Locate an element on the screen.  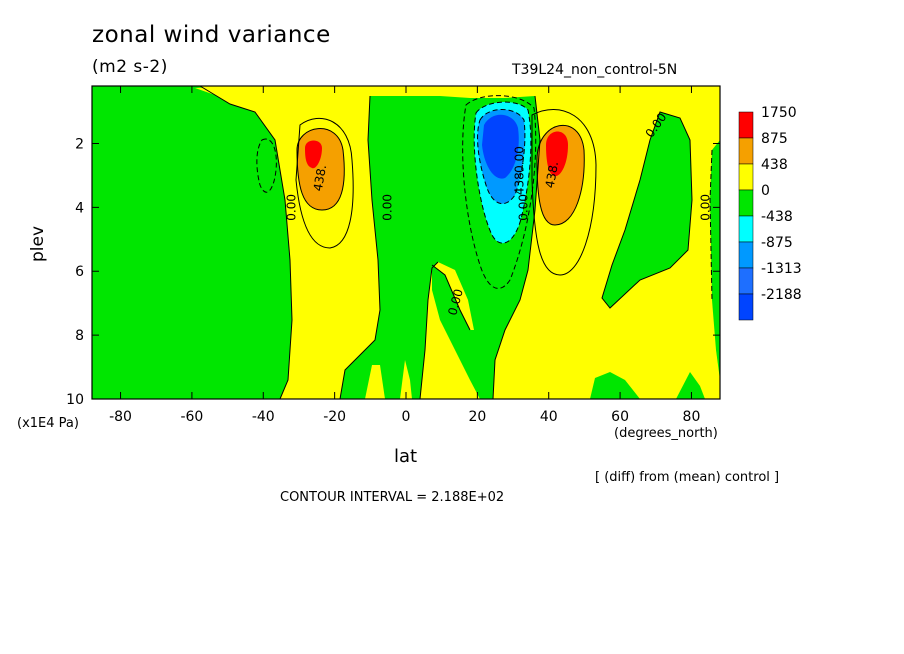
color-legend: 1750 875 438 0 -438 -875 -1313 -2188 is located at coordinates (770, 213).